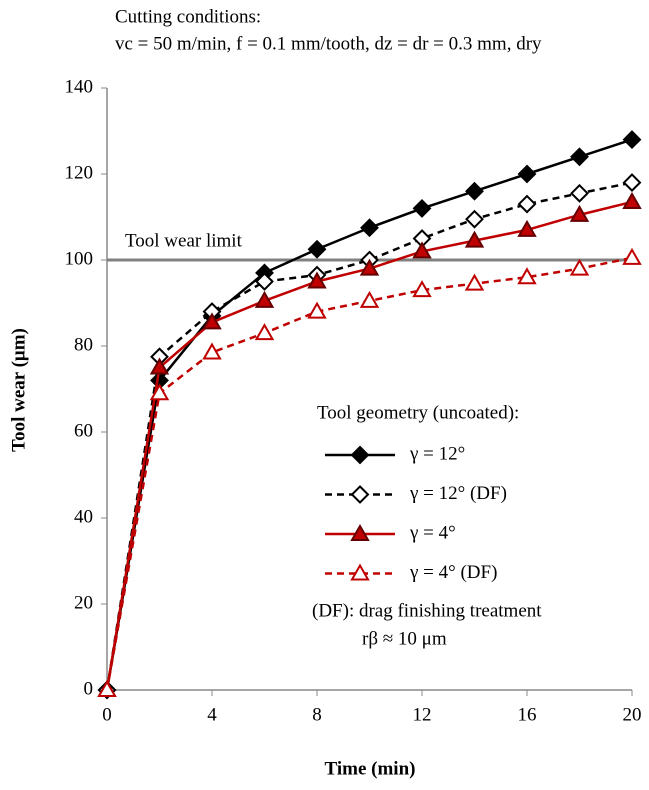 This screenshot has width=649, height=790. I want to click on x-tick-label: 4, so click(212, 714).